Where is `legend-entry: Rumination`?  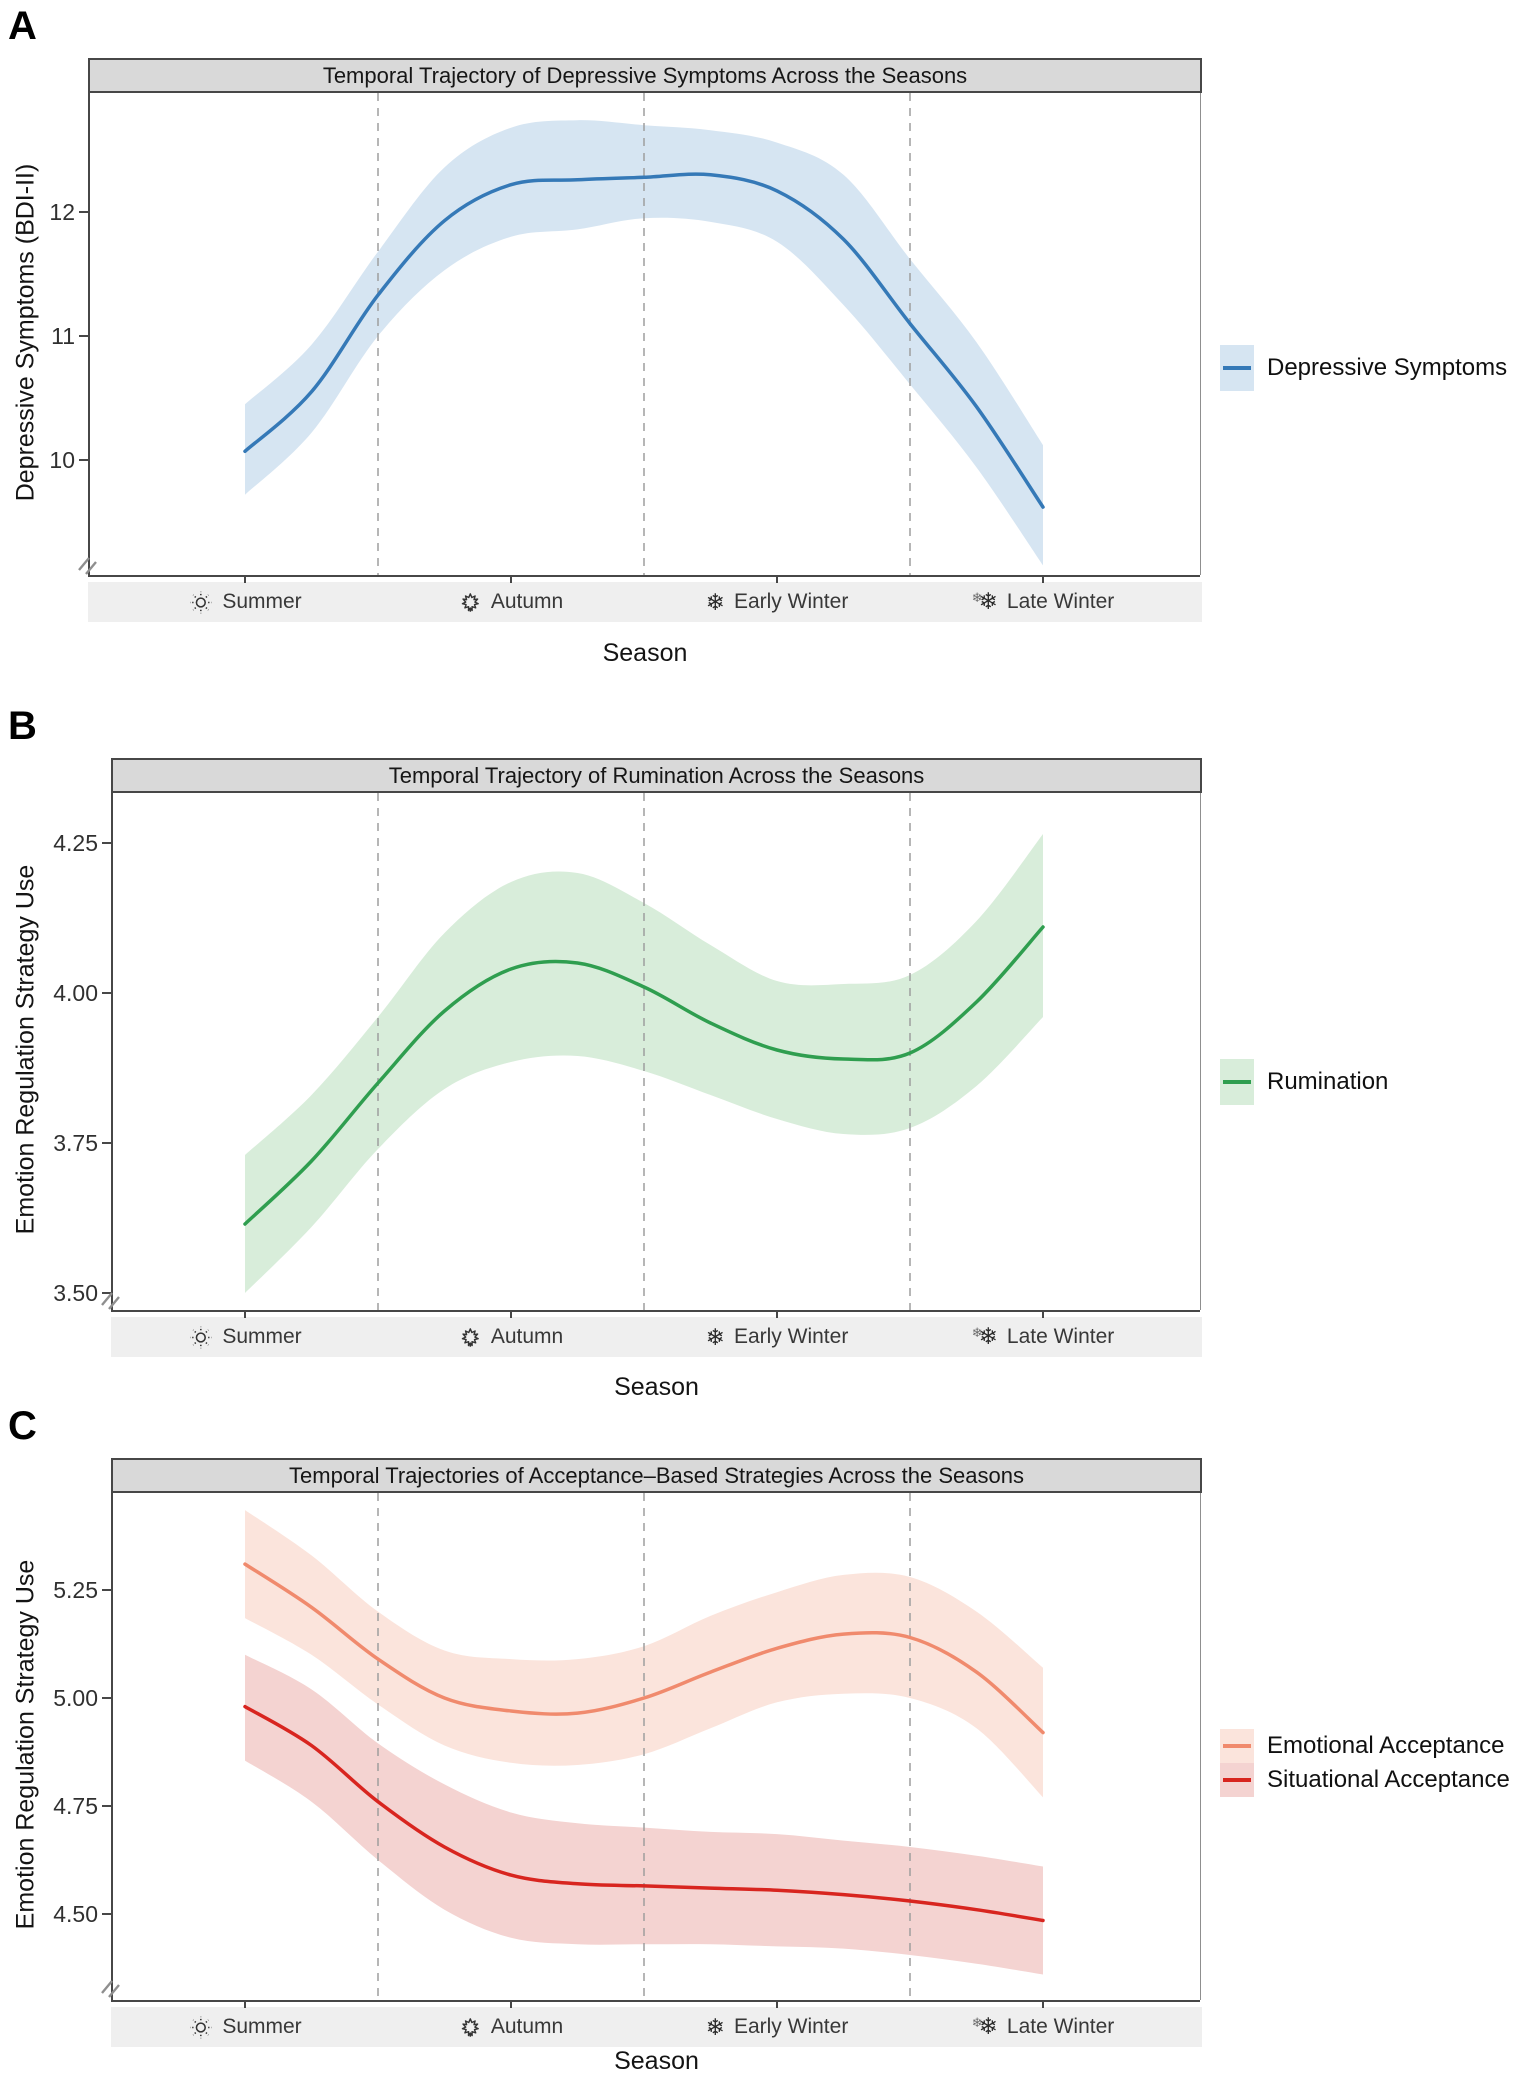 legend-entry: Rumination is located at coordinates (1304, 1082).